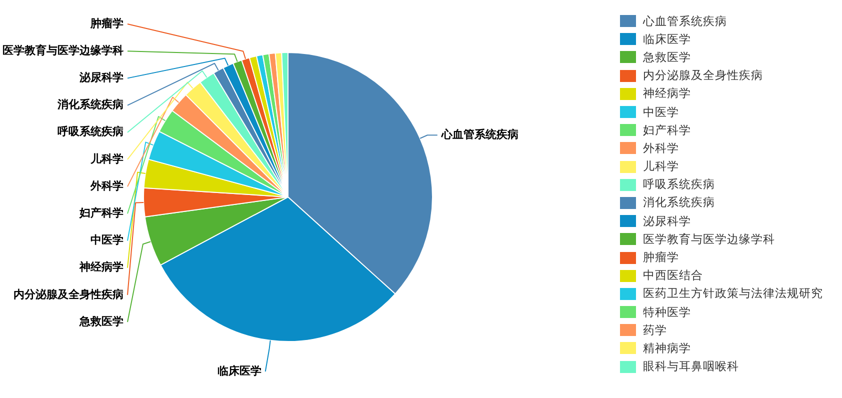  Describe the element at coordinates (107, 240) in the screenshot. I see `slice-label: 中医学` at that location.